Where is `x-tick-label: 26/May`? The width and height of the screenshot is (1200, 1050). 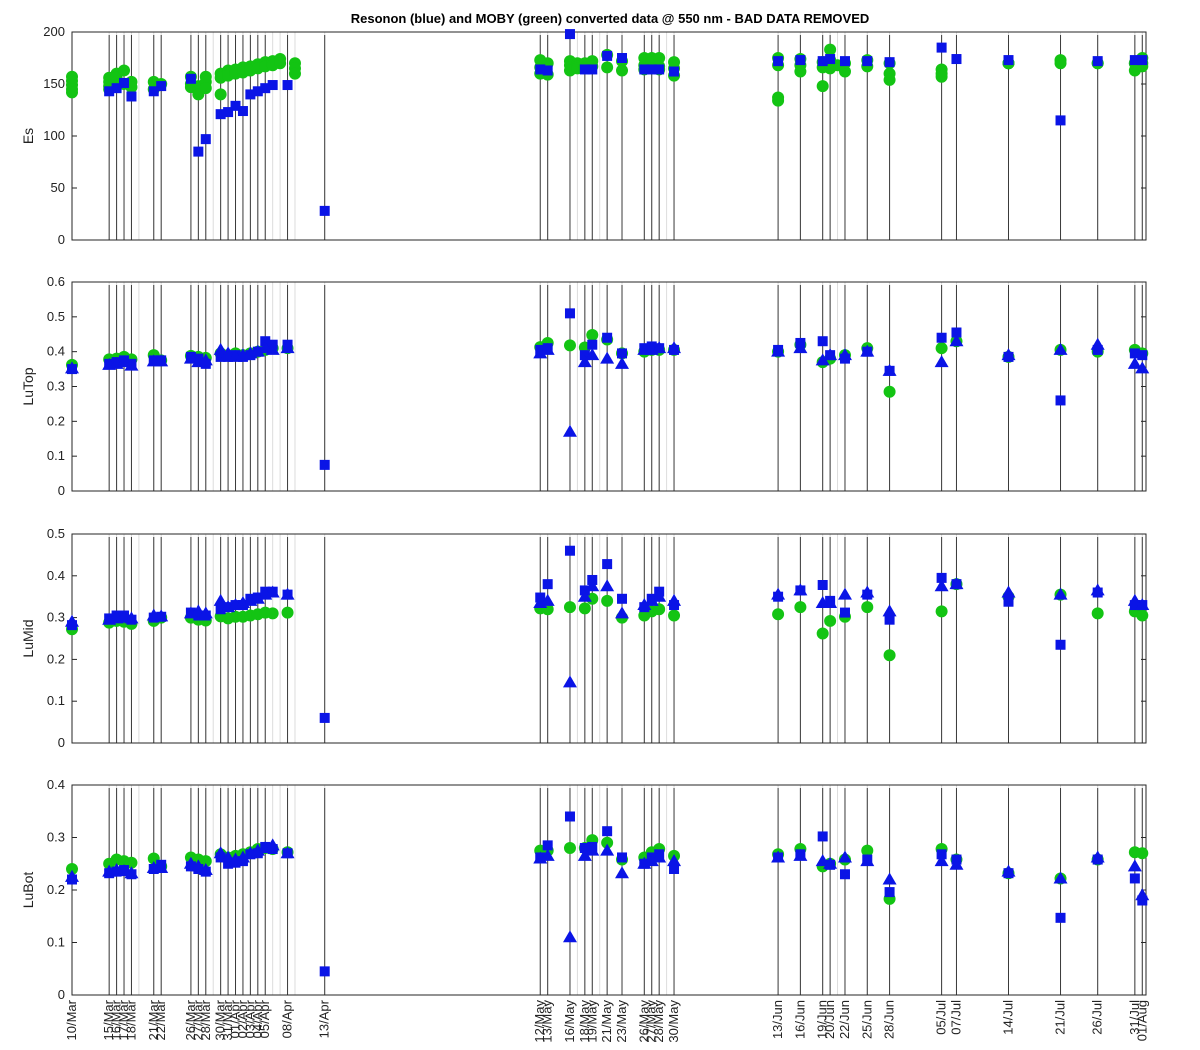
x-tick-label: 26/May is located at coordinates (643, 1021).